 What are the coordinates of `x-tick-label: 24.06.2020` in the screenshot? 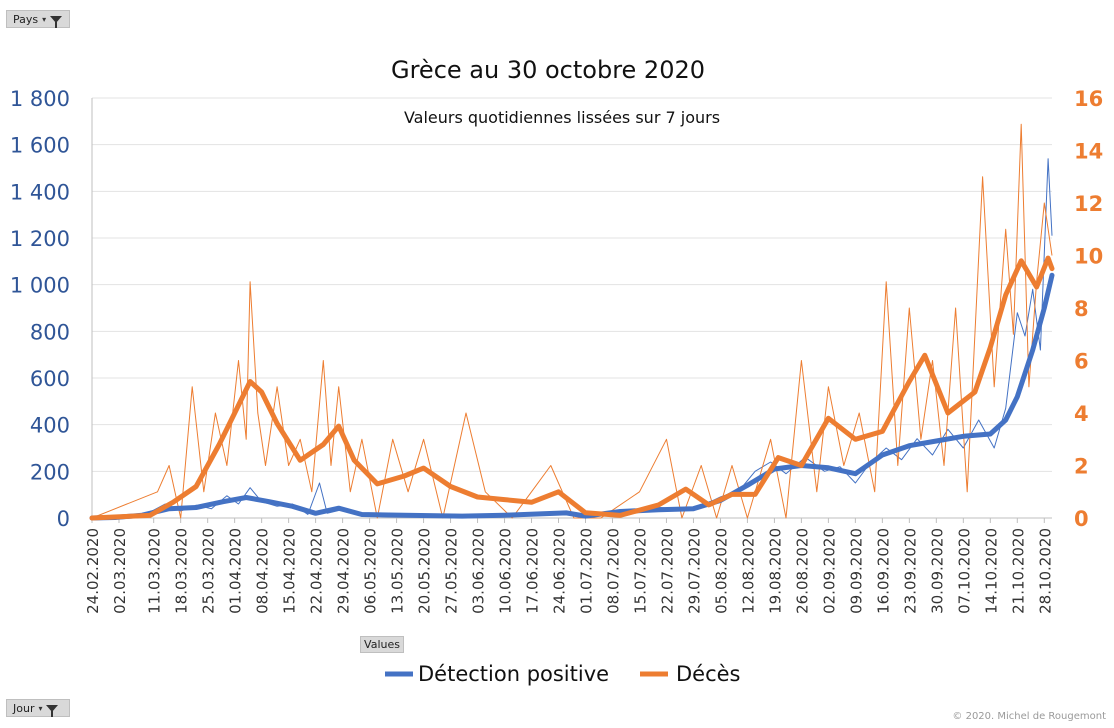 It's located at (560, 571).